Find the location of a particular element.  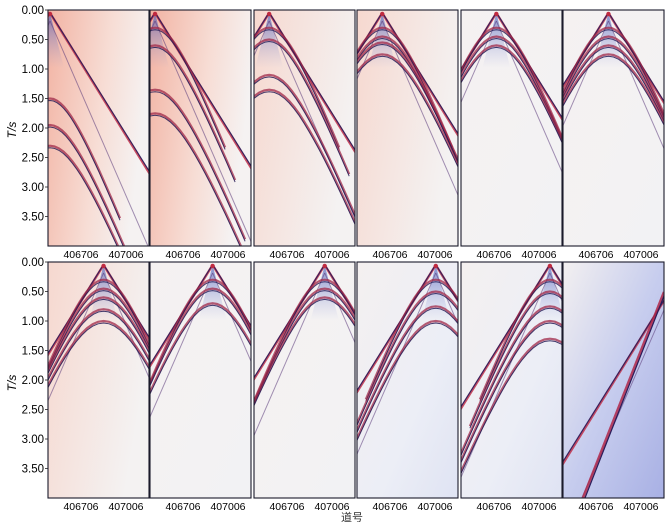

y-tick-label: 3.50 is located at coordinates (33, 470).